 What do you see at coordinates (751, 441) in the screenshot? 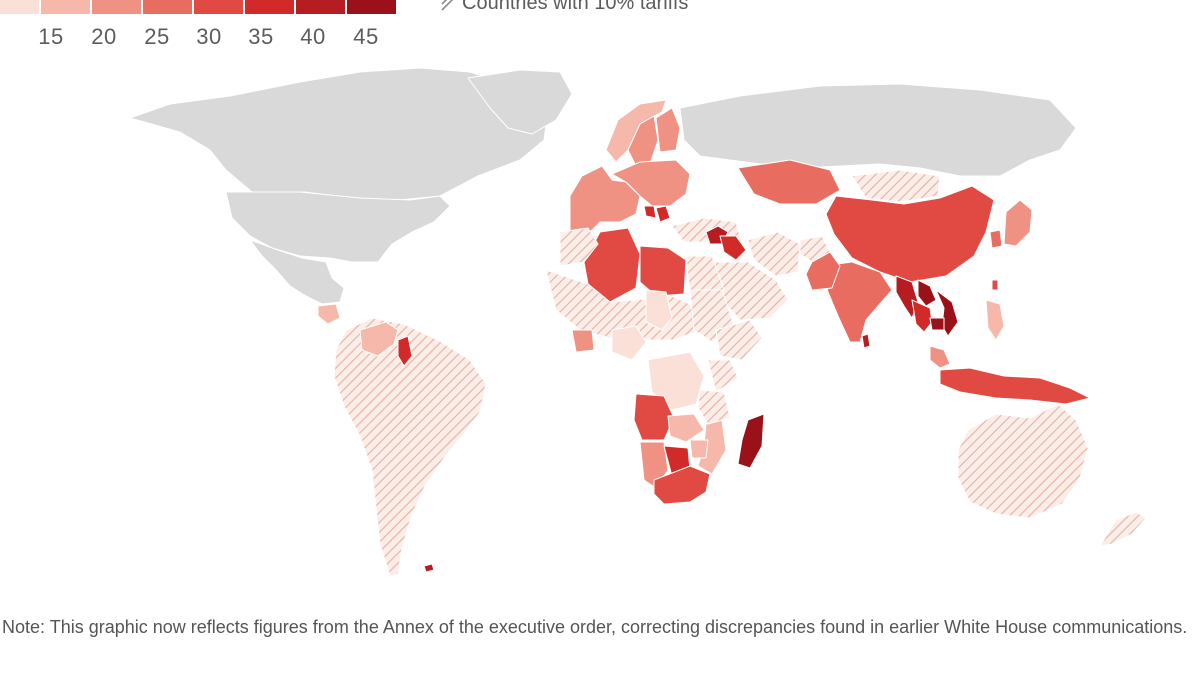
I see `country-madagascar` at bounding box center [751, 441].